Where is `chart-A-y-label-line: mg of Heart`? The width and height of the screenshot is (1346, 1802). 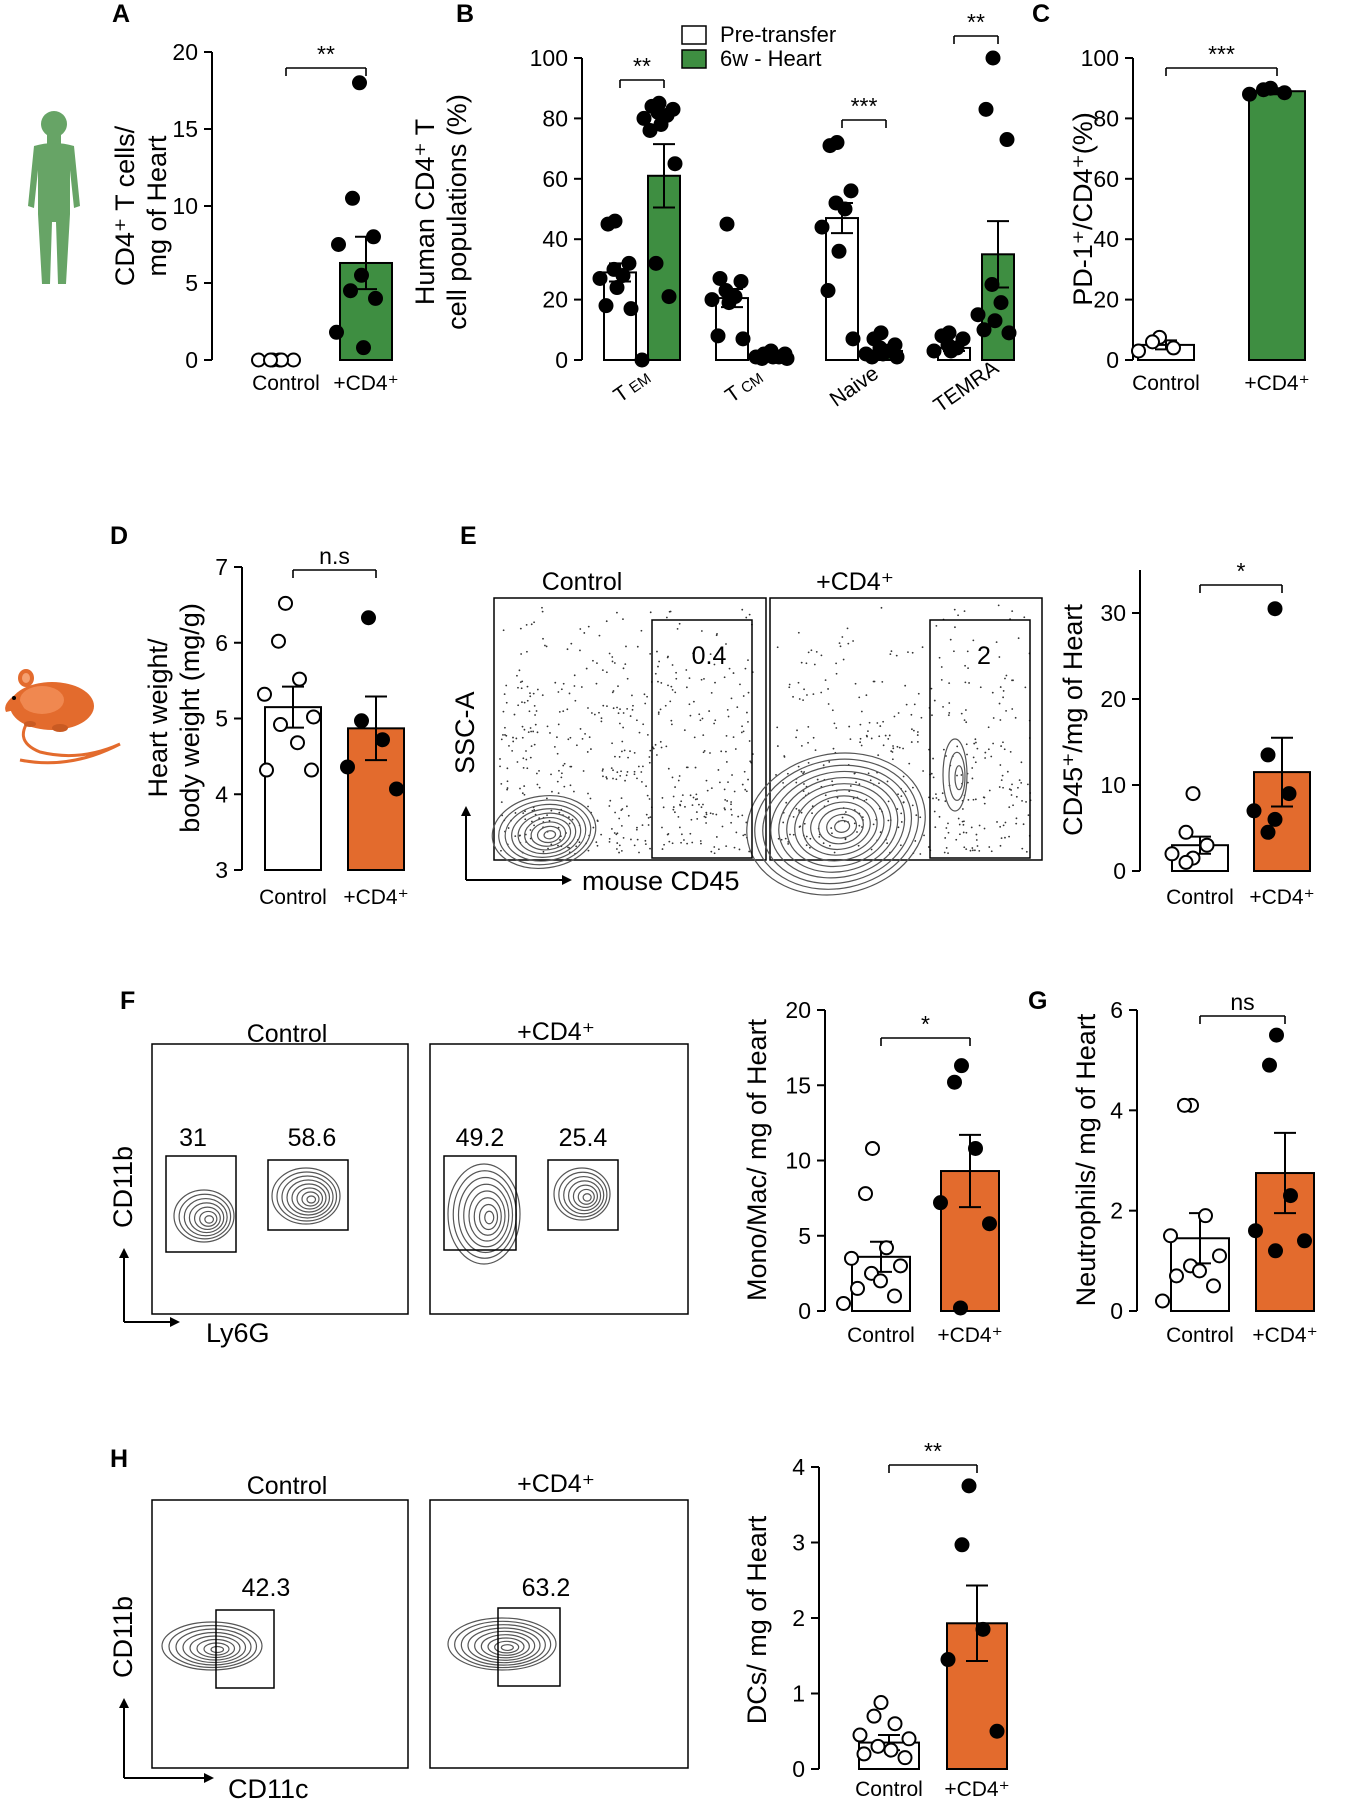
chart-A-y-label-line: mg of Heart is located at coordinates (157, 206).